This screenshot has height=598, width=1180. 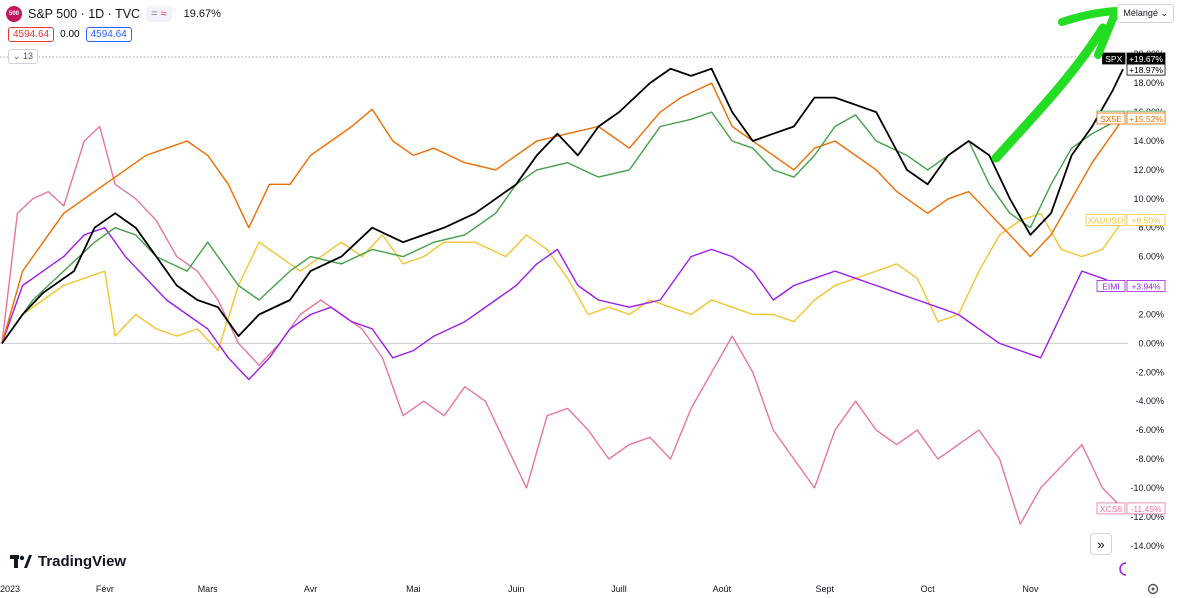 I want to click on x-tick-label: 2023, so click(x=10, y=589).